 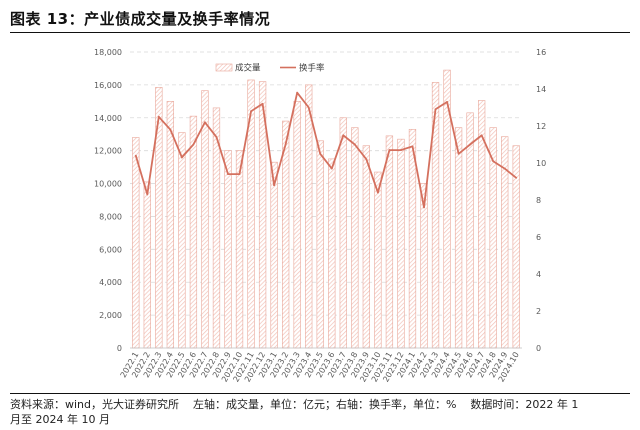 What do you see at coordinates (205, 219) in the screenshot?
I see `bar-2022.7` at bounding box center [205, 219].